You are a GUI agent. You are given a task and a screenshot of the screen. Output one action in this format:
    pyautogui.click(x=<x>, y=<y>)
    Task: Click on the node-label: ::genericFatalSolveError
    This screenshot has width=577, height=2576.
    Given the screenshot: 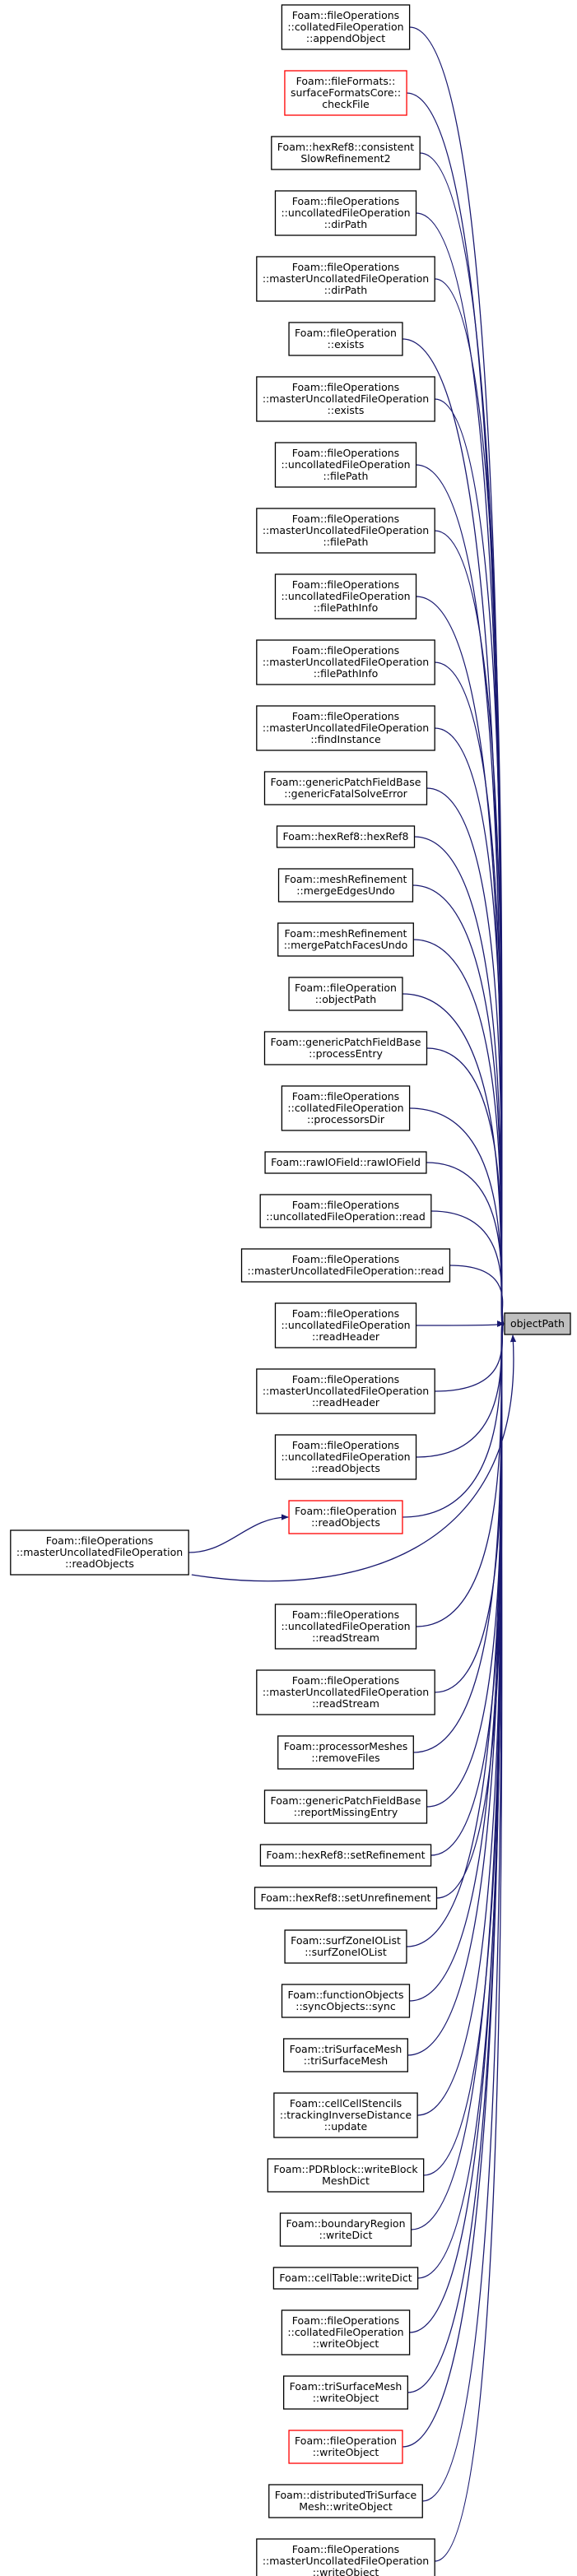 What is the action you would take?
    pyautogui.click(x=345, y=793)
    